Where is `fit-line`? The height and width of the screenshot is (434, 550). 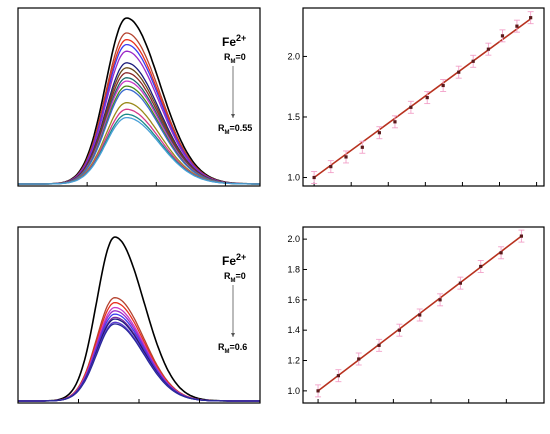
fit-line is located at coordinates (422, 98).